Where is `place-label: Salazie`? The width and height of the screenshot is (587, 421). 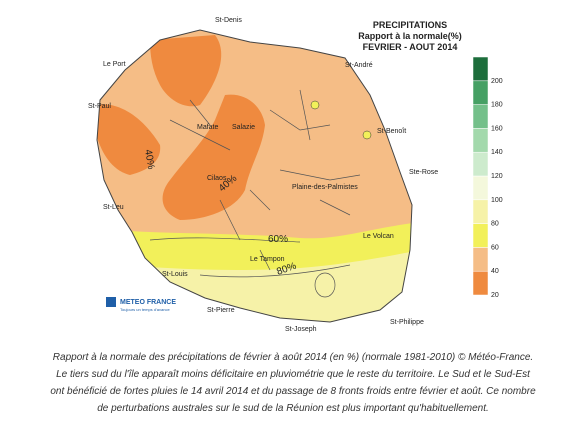
place-label: Salazie is located at coordinates (243, 127).